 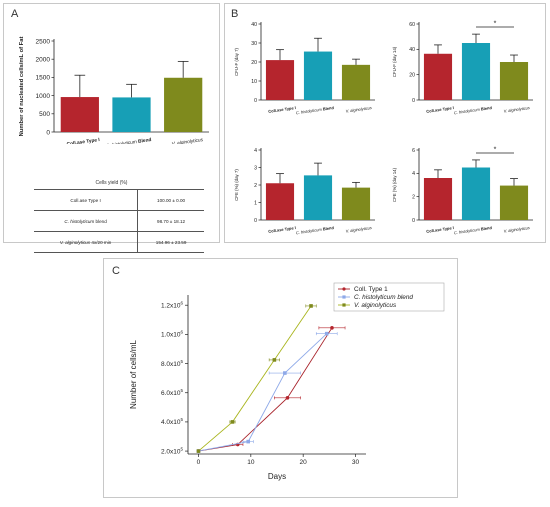 What do you see at coordinates (15, 14) in the screenshot?
I see `panel-a-letter: A` at bounding box center [15, 14].